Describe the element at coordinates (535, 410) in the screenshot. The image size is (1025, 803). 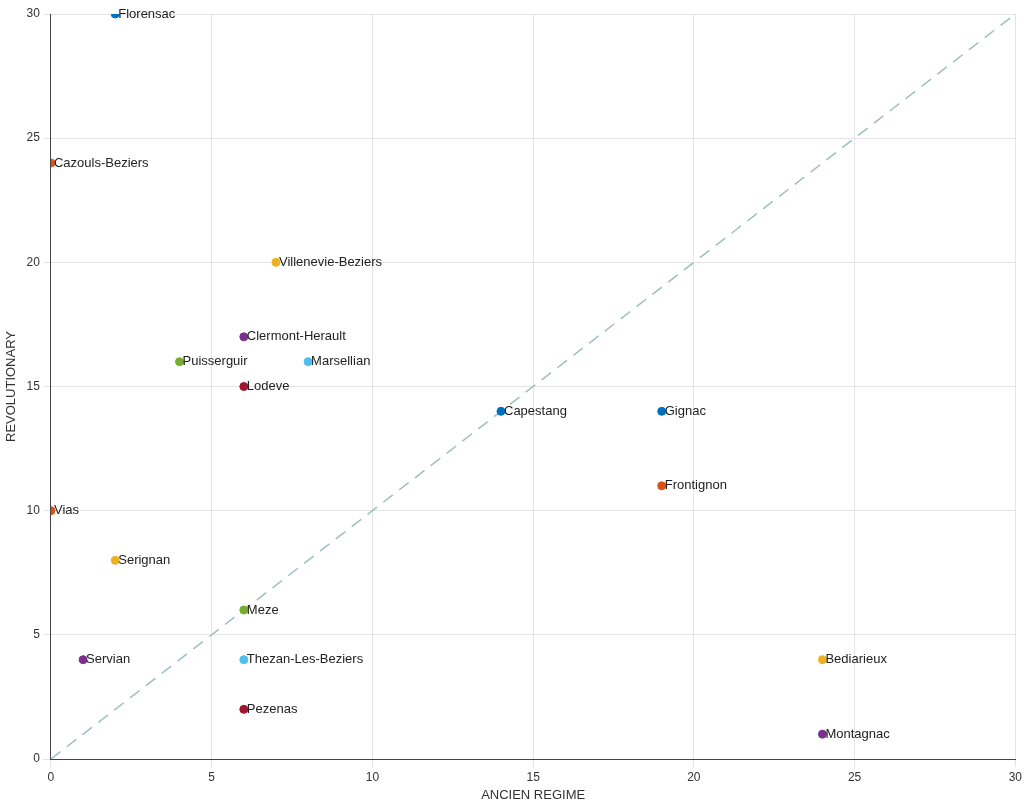
I see `series-label: Capestang` at that location.